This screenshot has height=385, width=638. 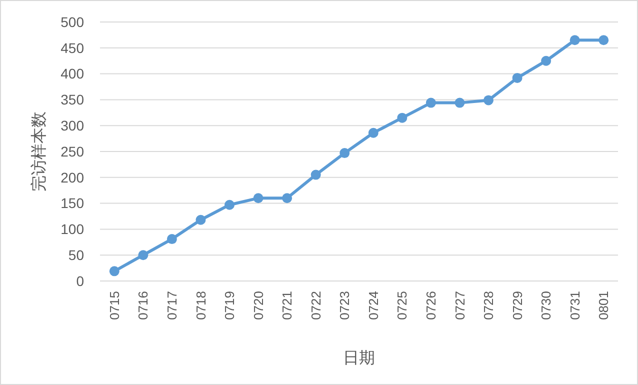 I want to click on x-tick-label: 0729, so click(x=517, y=305).